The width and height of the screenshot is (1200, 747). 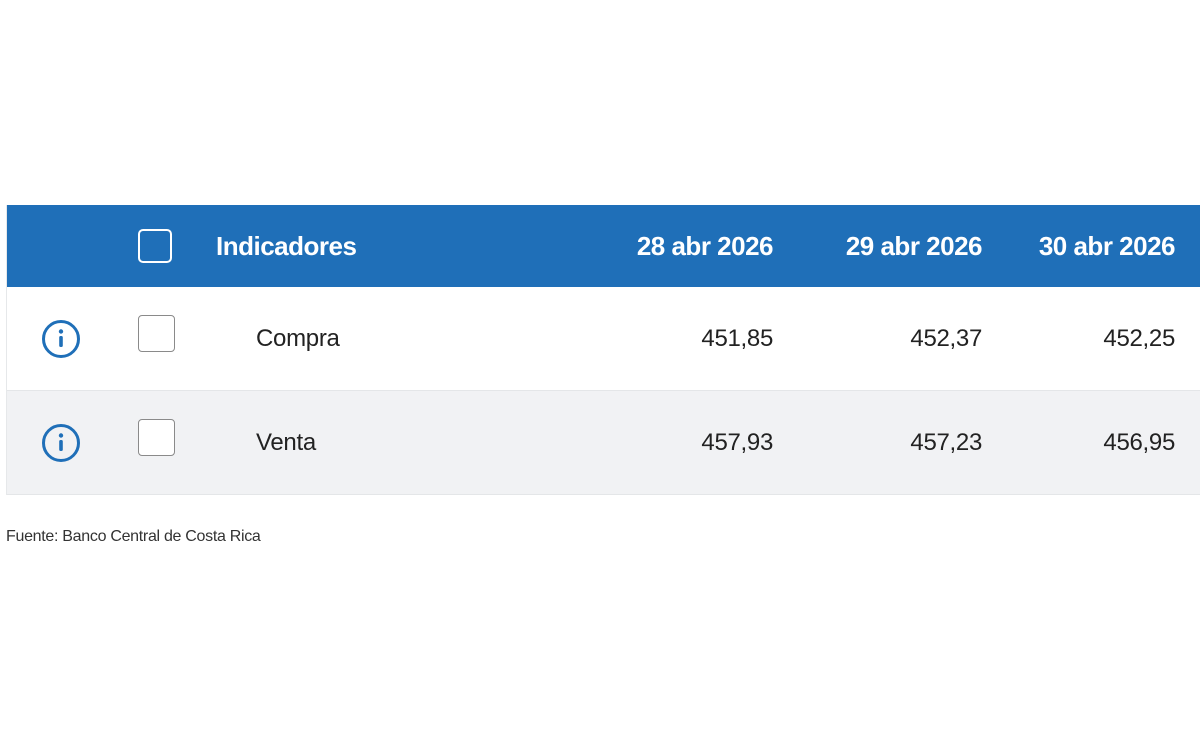 What do you see at coordinates (133, 536) in the screenshot?
I see `source-note: Fuente: Banco Central de Costa Rica` at bounding box center [133, 536].